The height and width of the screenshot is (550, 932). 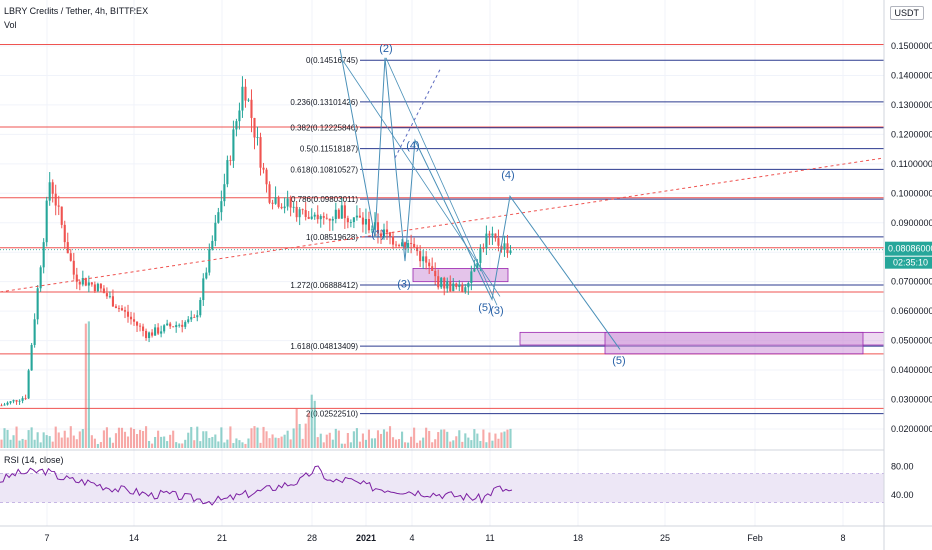 I want to click on time-tick-label: 18, so click(x=578, y=538).